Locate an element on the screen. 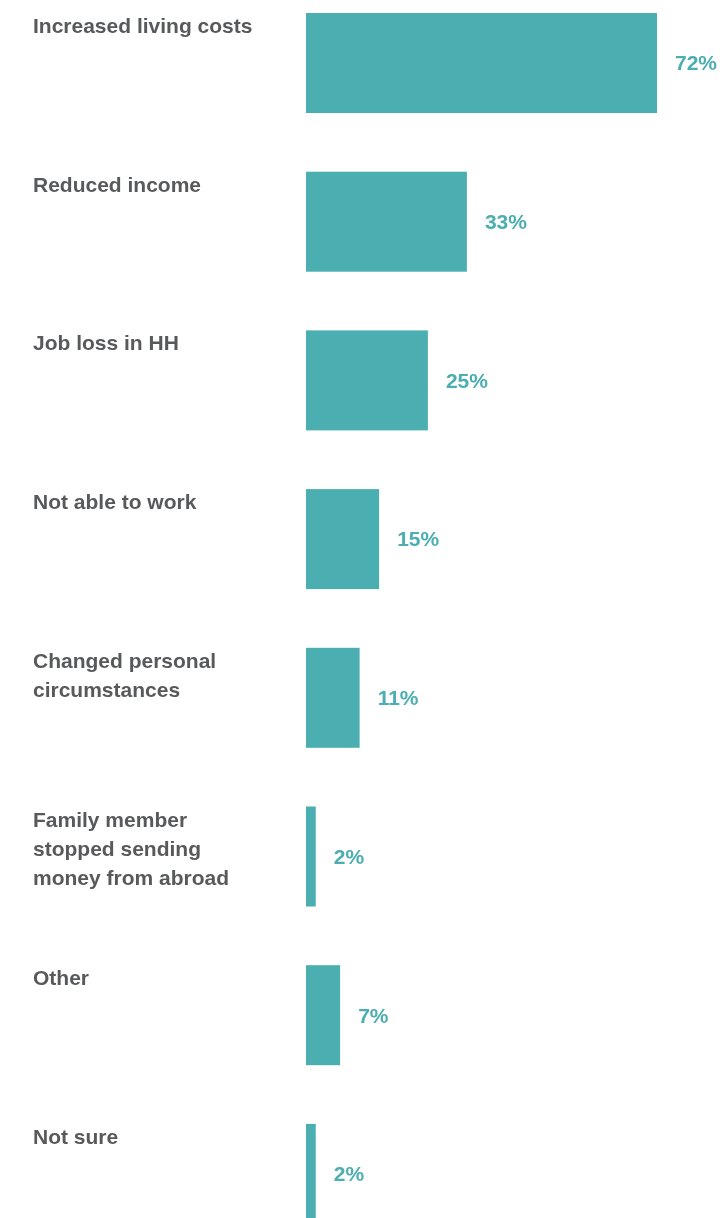 The width and height of the screenshot is (726, 1218). data-label: 15% is located at coordinates (418, 539).